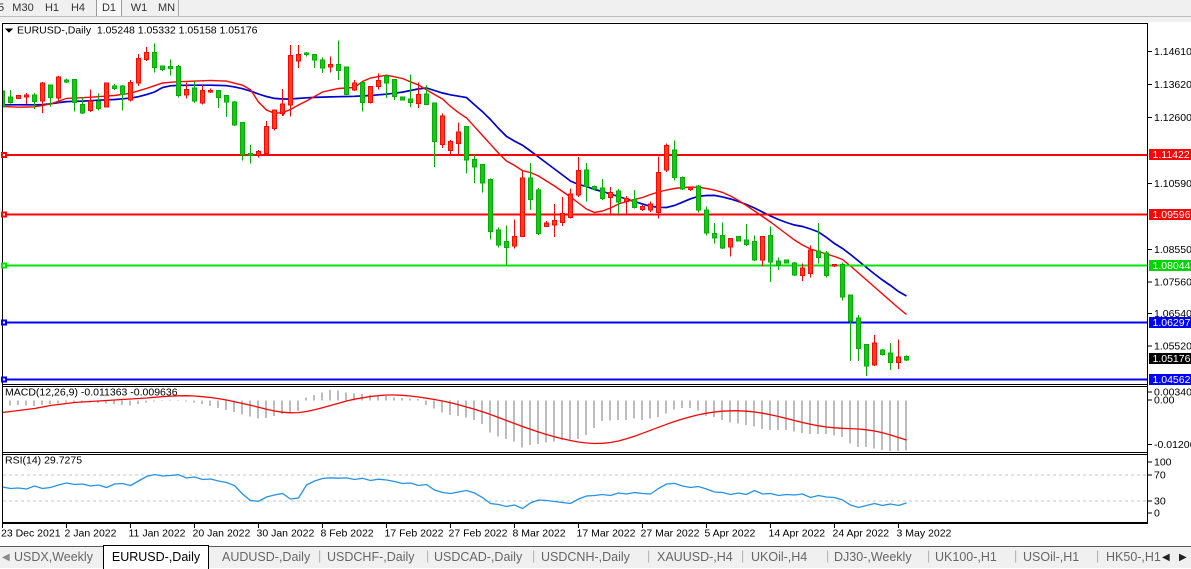 The image size is (1191, 569). What do you see at coordinates (797, 534) in the screenshot?
I see `svg-text: 14 Apr 2022` at bounding box center [797, 534].